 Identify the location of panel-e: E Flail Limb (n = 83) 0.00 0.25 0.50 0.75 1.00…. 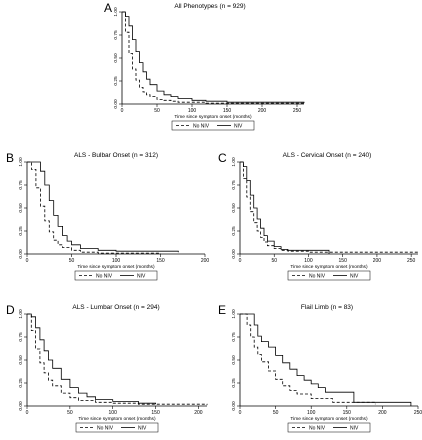
(320, 368).